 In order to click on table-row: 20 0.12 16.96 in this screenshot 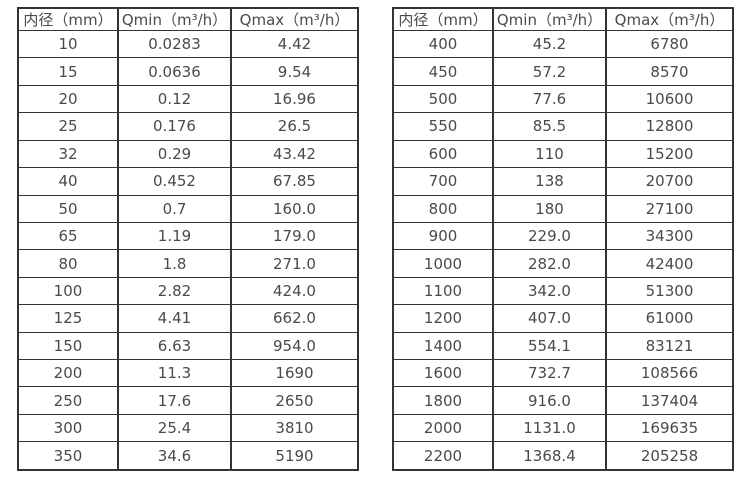, I will do `click(188, 99)`.